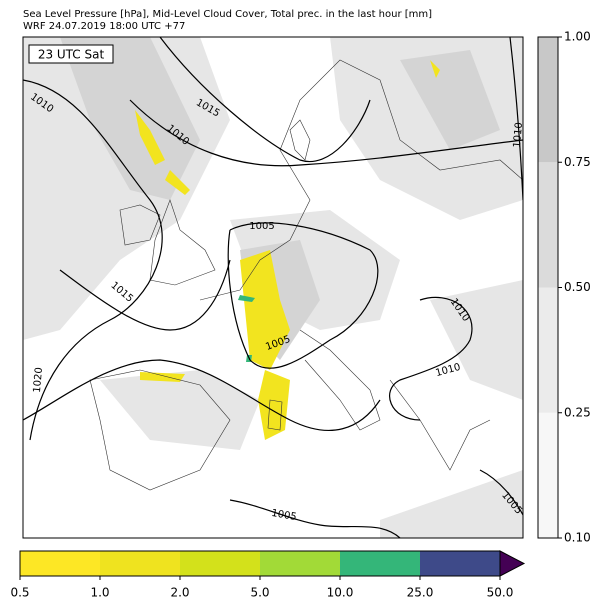 The image size is (613, 614). What do you see at coordinates (38, 380) in the screenshot?
I see `isobar-label: 1020` at bounding box center [38, 380].